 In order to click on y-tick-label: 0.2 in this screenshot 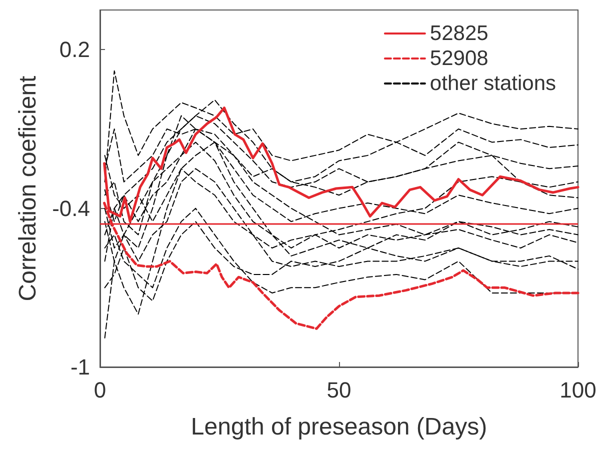, I will do `click(74, 49)`.